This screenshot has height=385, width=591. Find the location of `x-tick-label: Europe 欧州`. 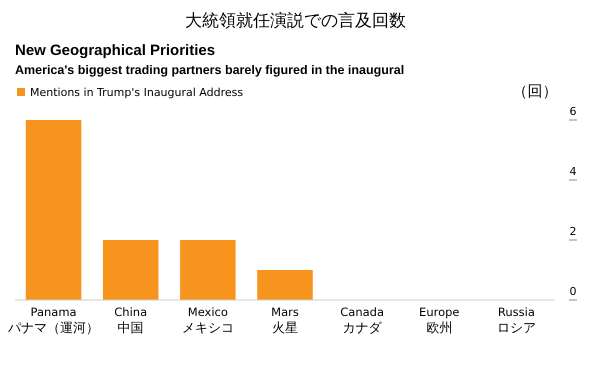

x-tick-label: Europe 欧州 is located at coordinates (439, 320).